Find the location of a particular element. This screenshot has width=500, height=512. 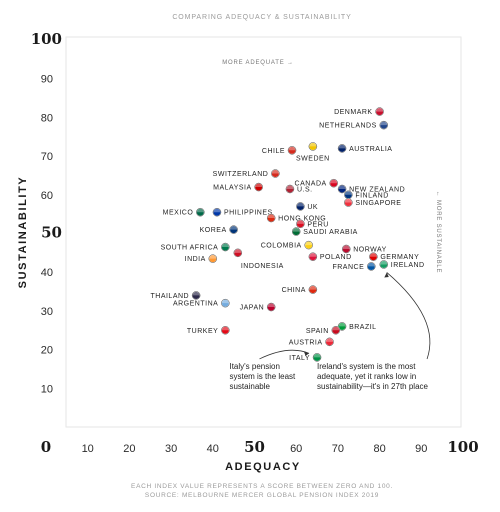

point-label: UK is located at coordinates (312, 207).